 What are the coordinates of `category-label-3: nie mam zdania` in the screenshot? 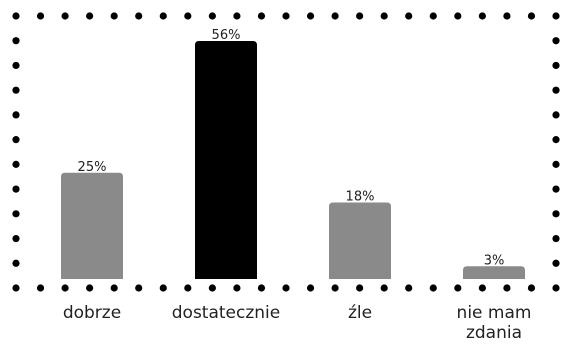 It's located at (494, 323).